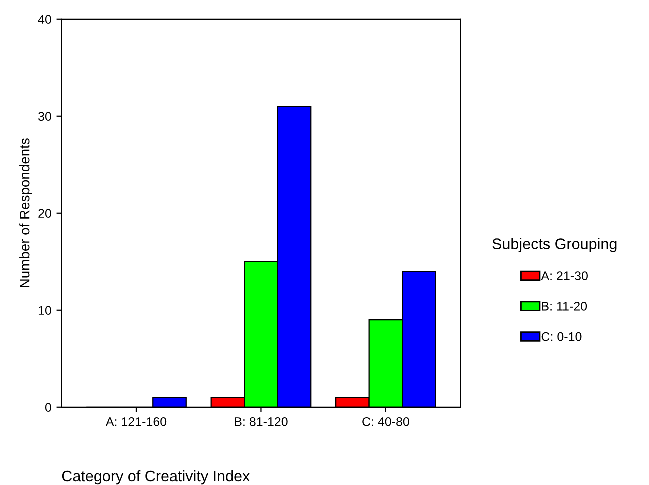 The image size is (649, 485). Describe the element at coordinates (45, 311) in the screenshot. I see `y-tick-label: 10` at that location.